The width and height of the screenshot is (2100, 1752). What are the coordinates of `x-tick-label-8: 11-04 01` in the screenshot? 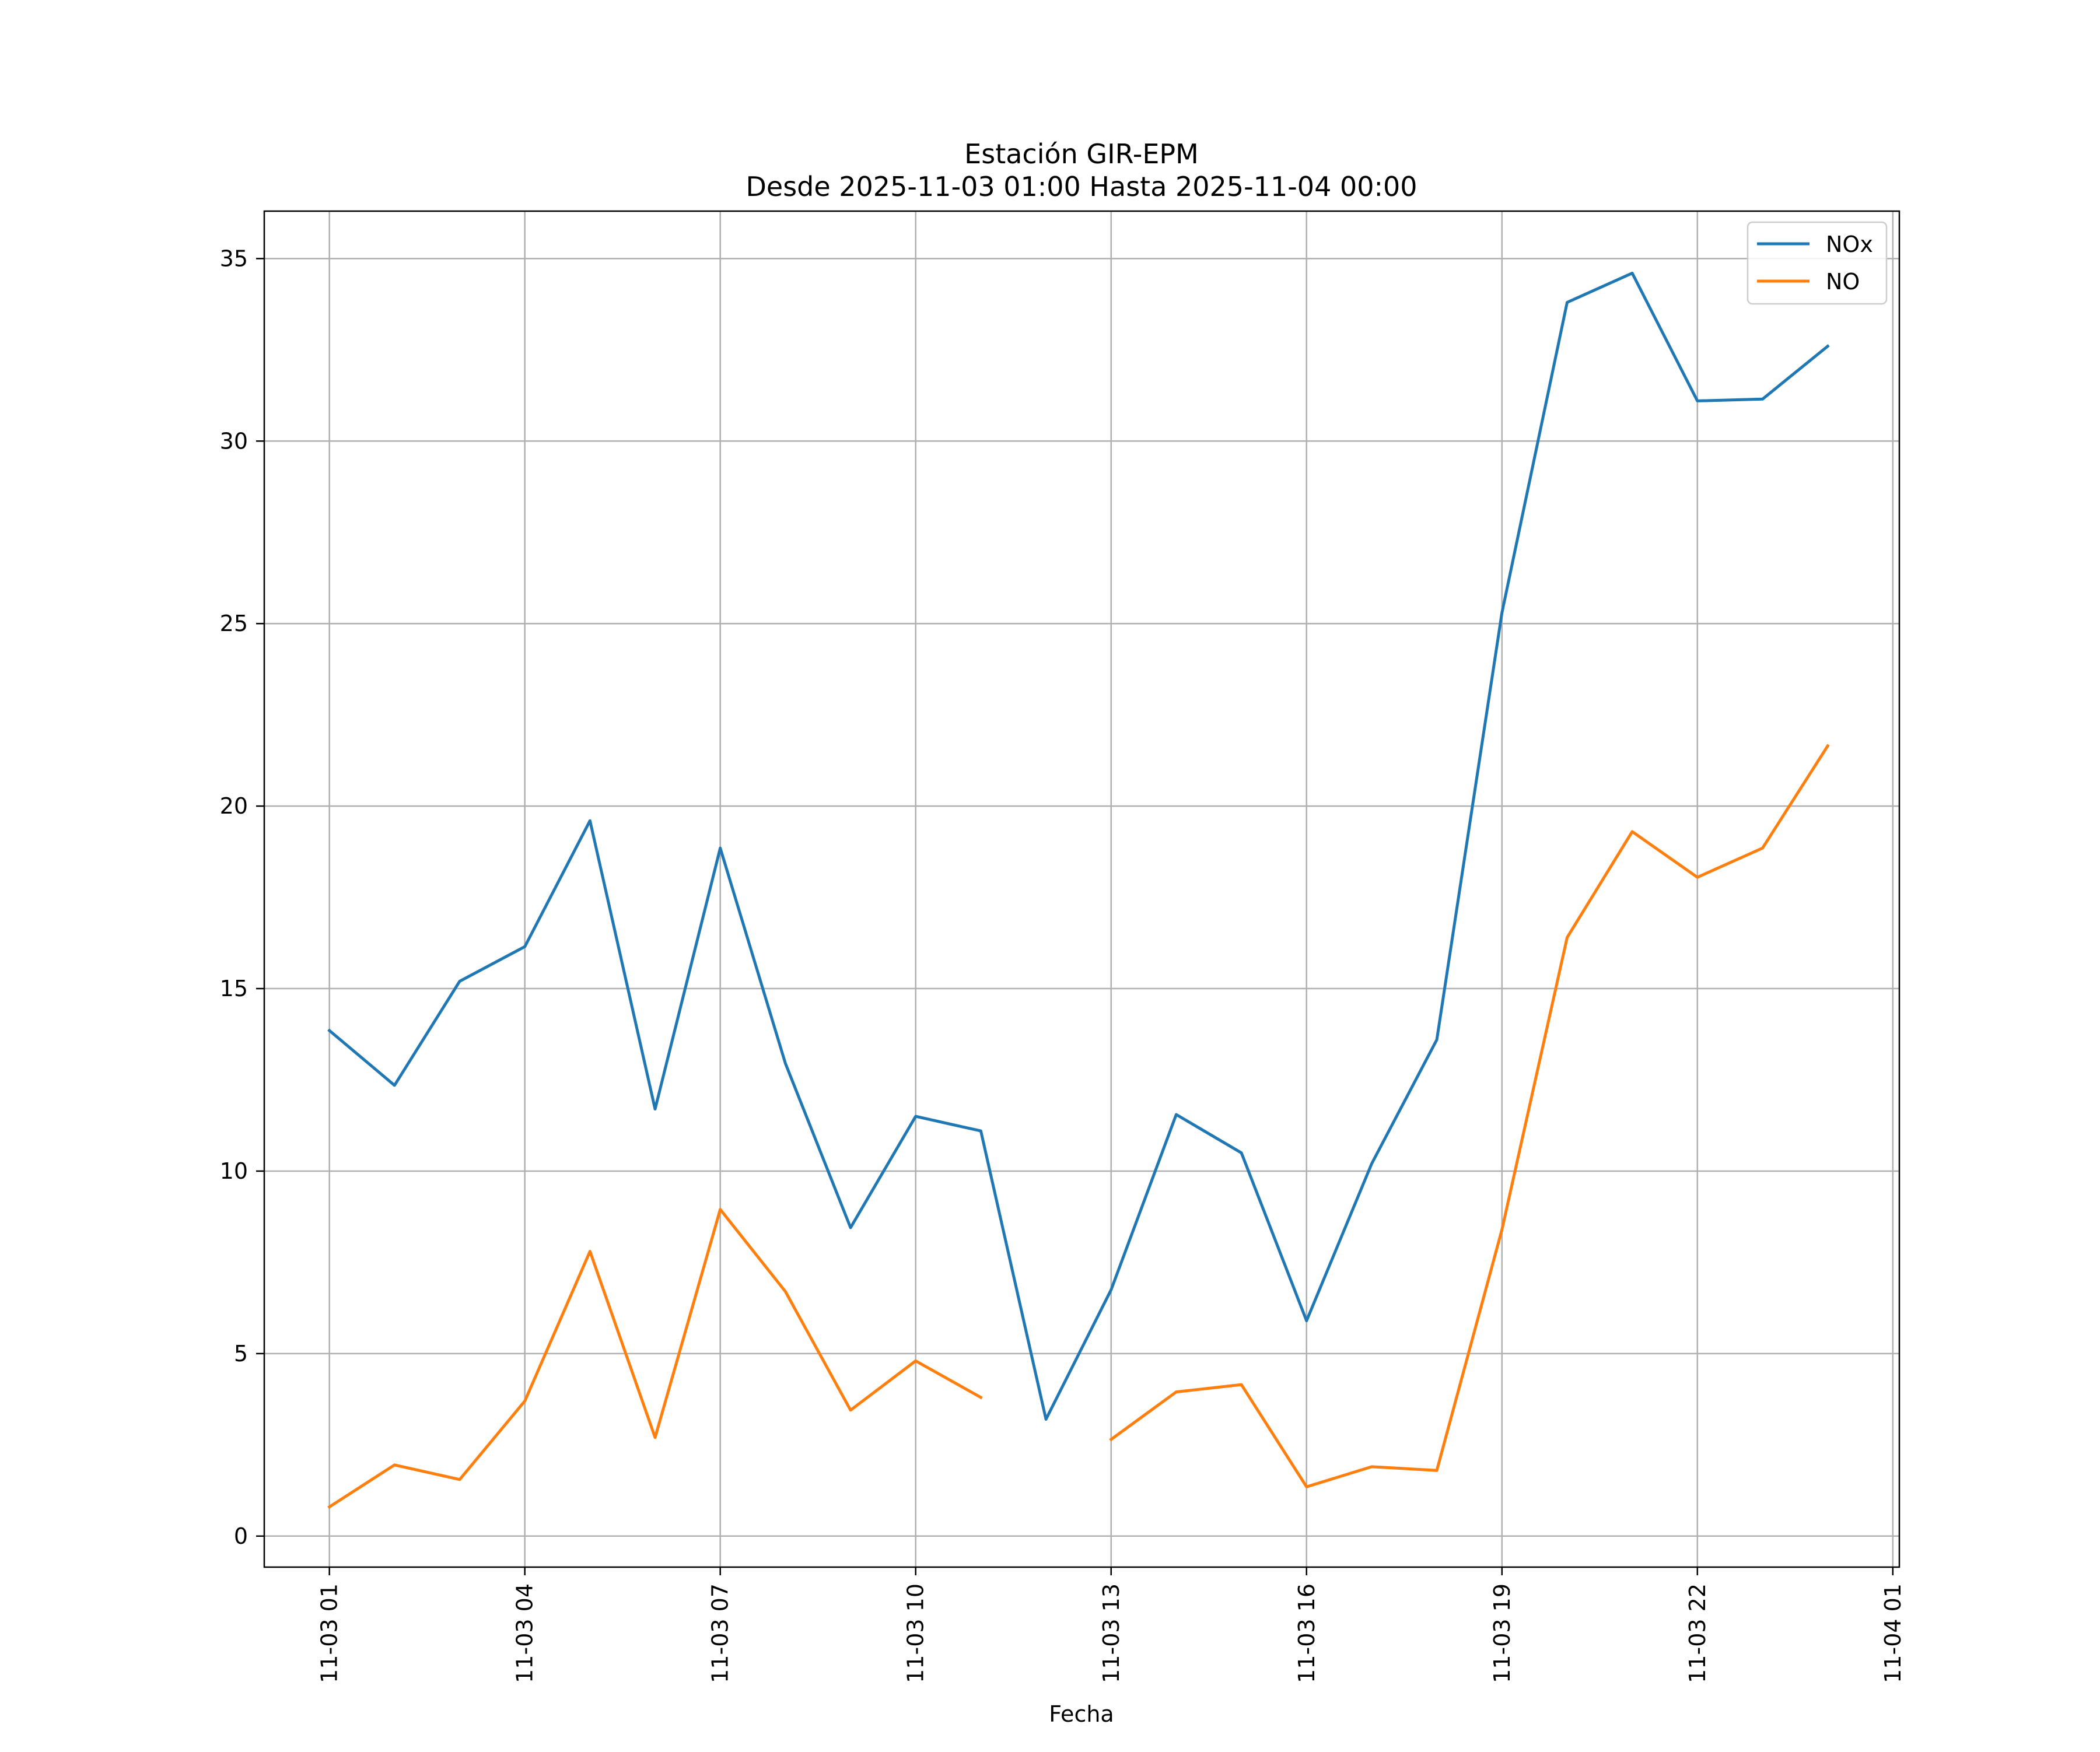 It's located at (1893, 1633).